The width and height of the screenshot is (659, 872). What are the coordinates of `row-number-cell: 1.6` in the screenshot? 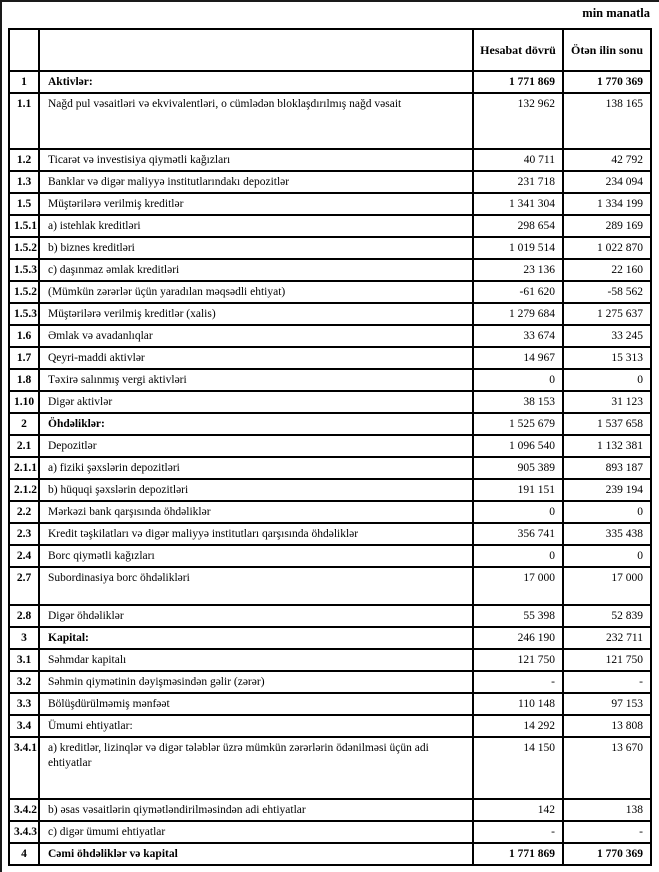 It's located at (24, 336).